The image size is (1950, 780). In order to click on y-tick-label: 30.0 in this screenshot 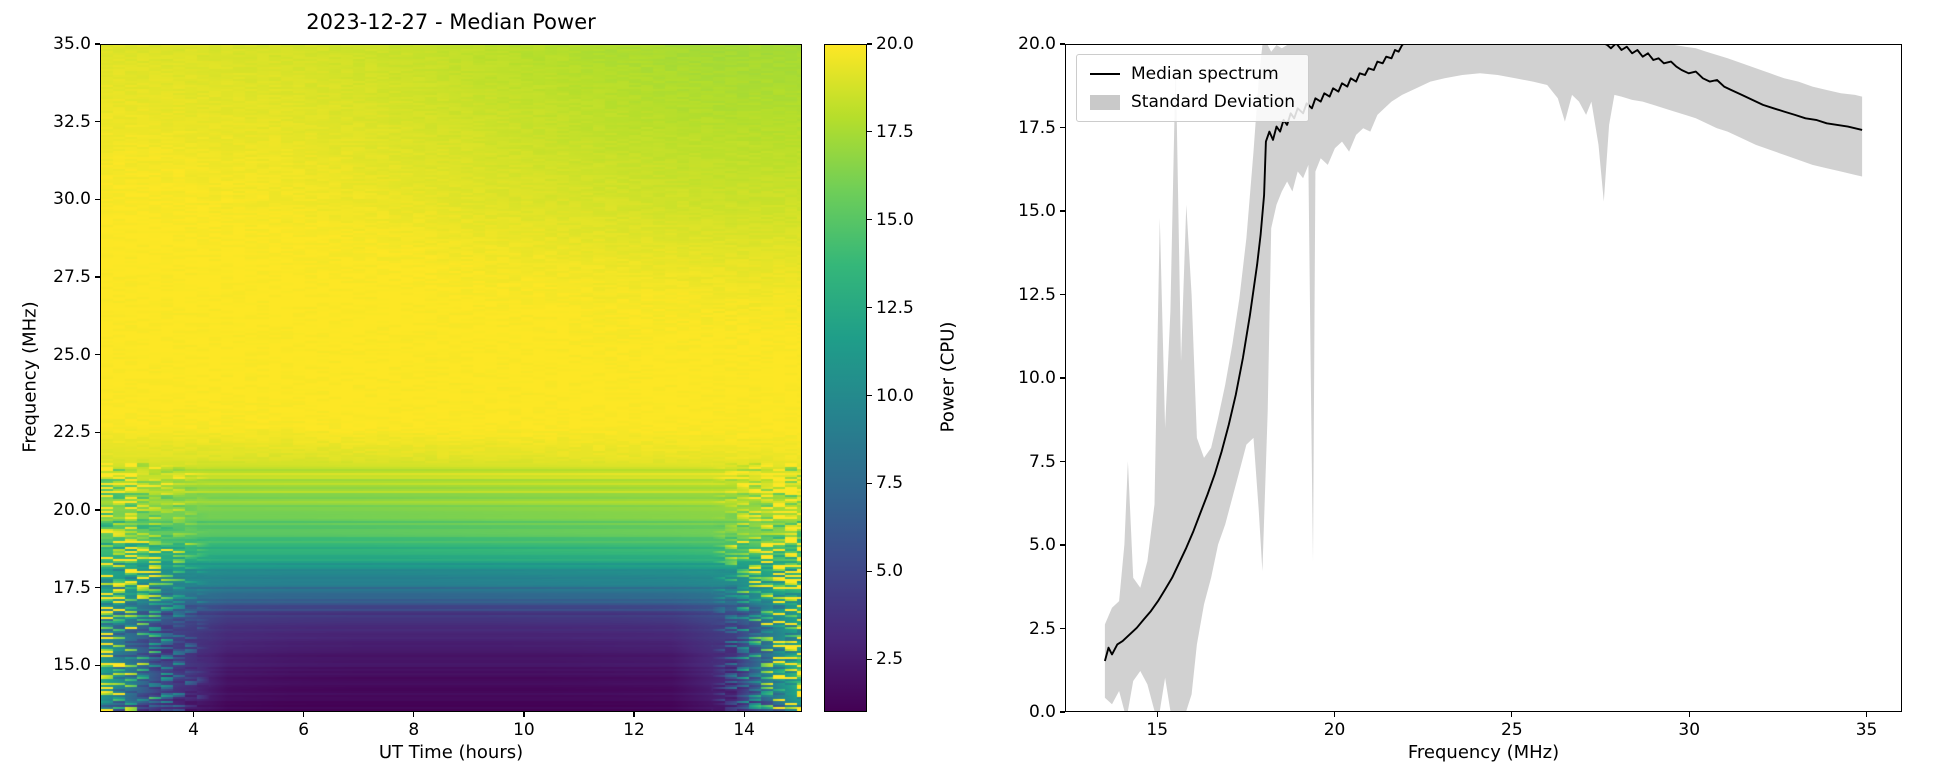, I will do `click(72, 199)`.